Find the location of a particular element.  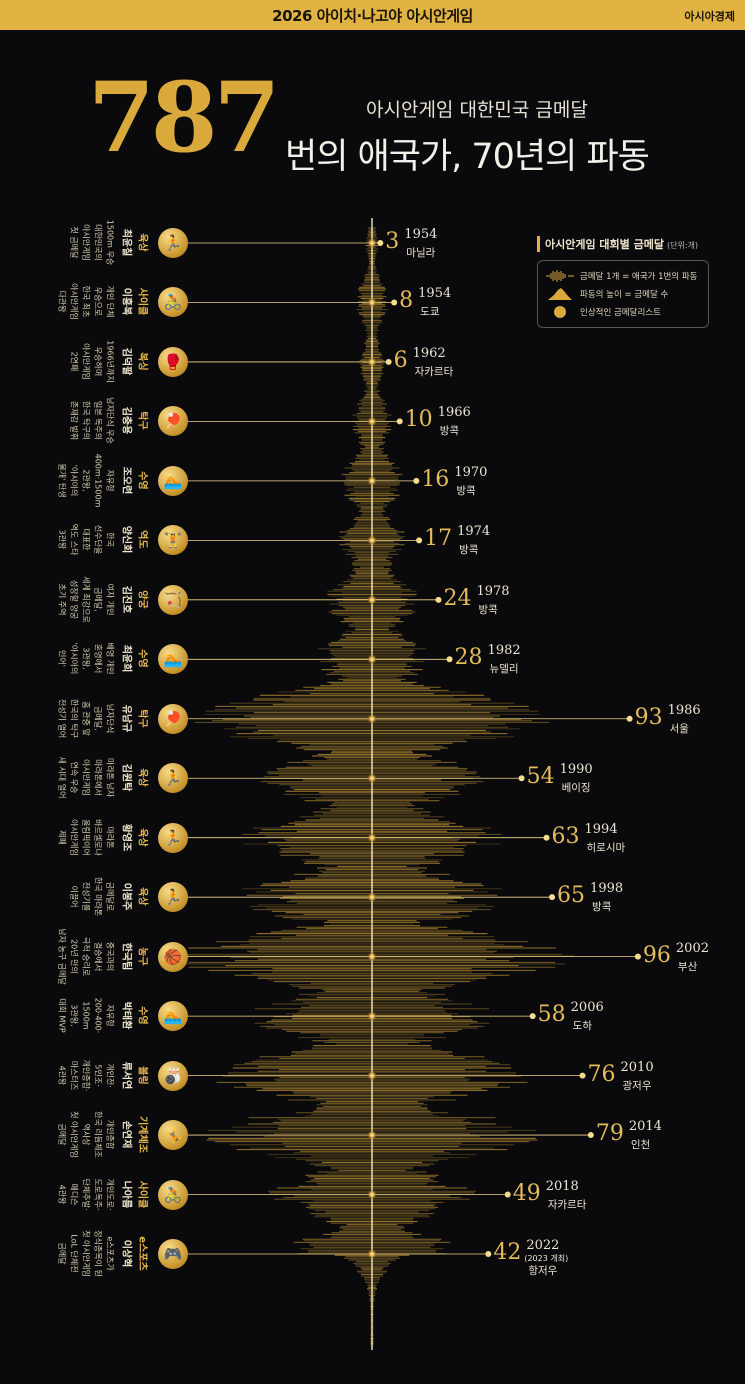

game-note: (2023 개최) is located at coordinates (546, 1258).